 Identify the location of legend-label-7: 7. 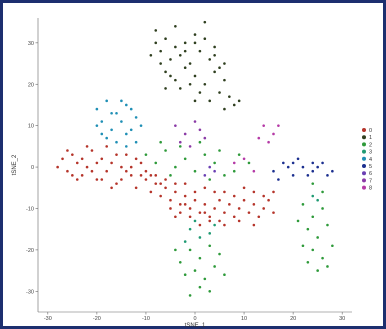
(370, 181).